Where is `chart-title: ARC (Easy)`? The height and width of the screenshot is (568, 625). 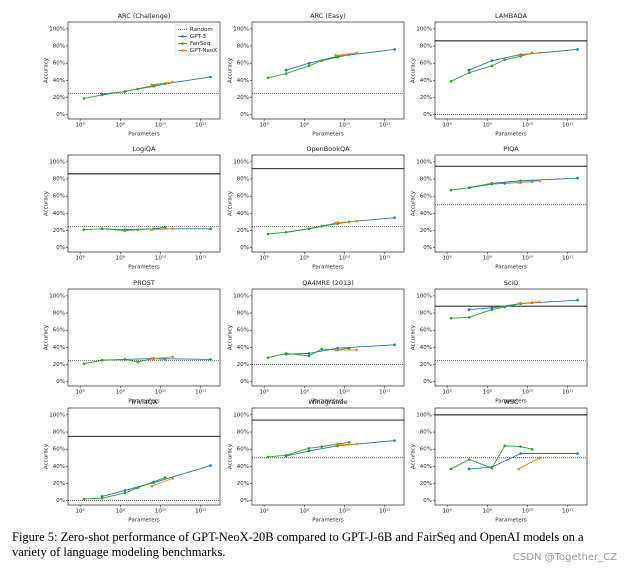
chart-title: ARC (Easy) is located at coordinates (328, 16).